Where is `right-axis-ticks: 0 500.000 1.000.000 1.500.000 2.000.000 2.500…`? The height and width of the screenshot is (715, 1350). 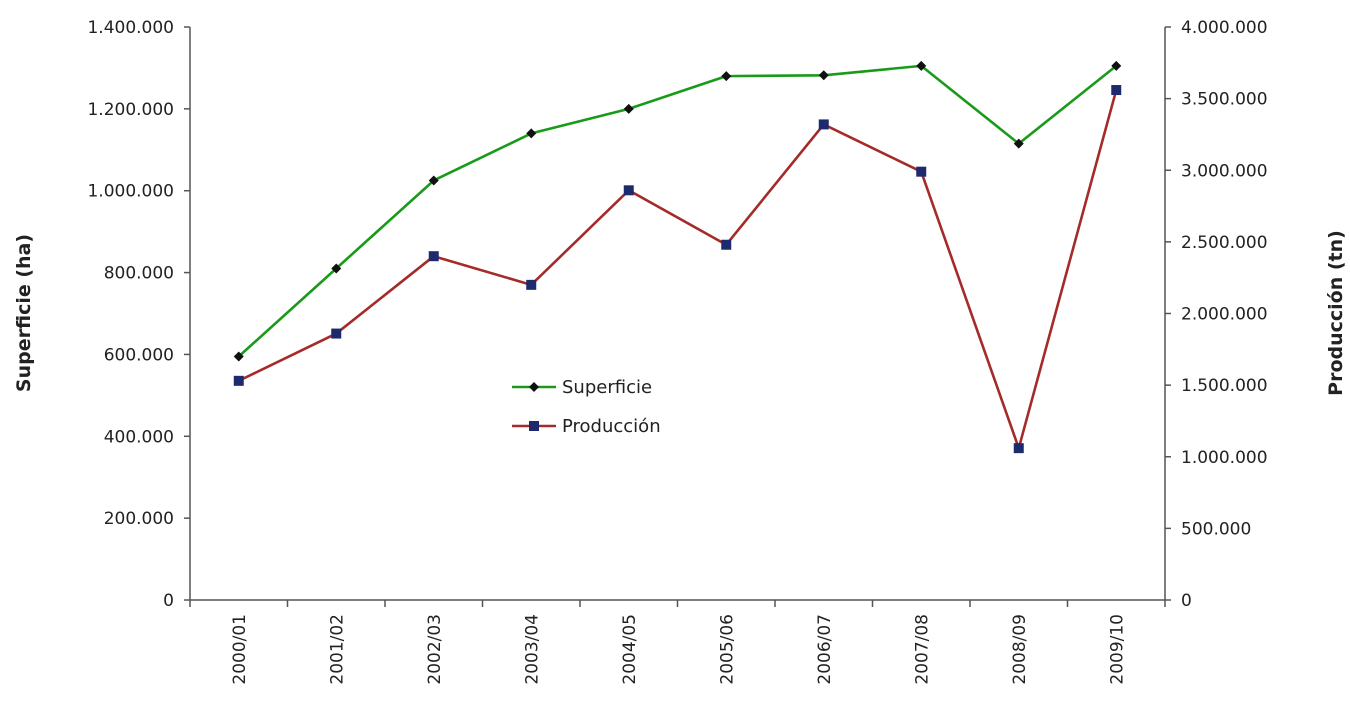
right-axis-ticks: 0 500.000 1.000.000 1.500.000 2.000.000 2.500… is located at coordinates (1216, 314).